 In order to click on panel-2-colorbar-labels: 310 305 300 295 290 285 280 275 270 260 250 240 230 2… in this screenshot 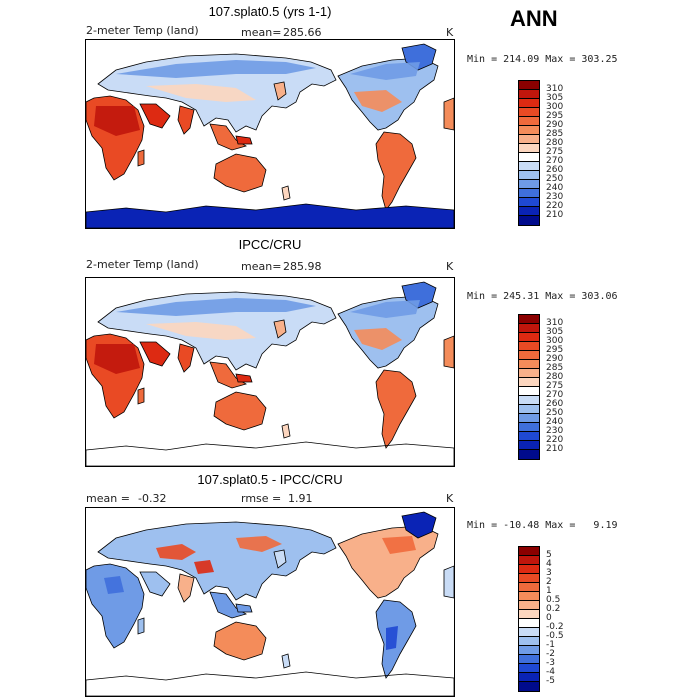, I will do `click(561, 386)`.